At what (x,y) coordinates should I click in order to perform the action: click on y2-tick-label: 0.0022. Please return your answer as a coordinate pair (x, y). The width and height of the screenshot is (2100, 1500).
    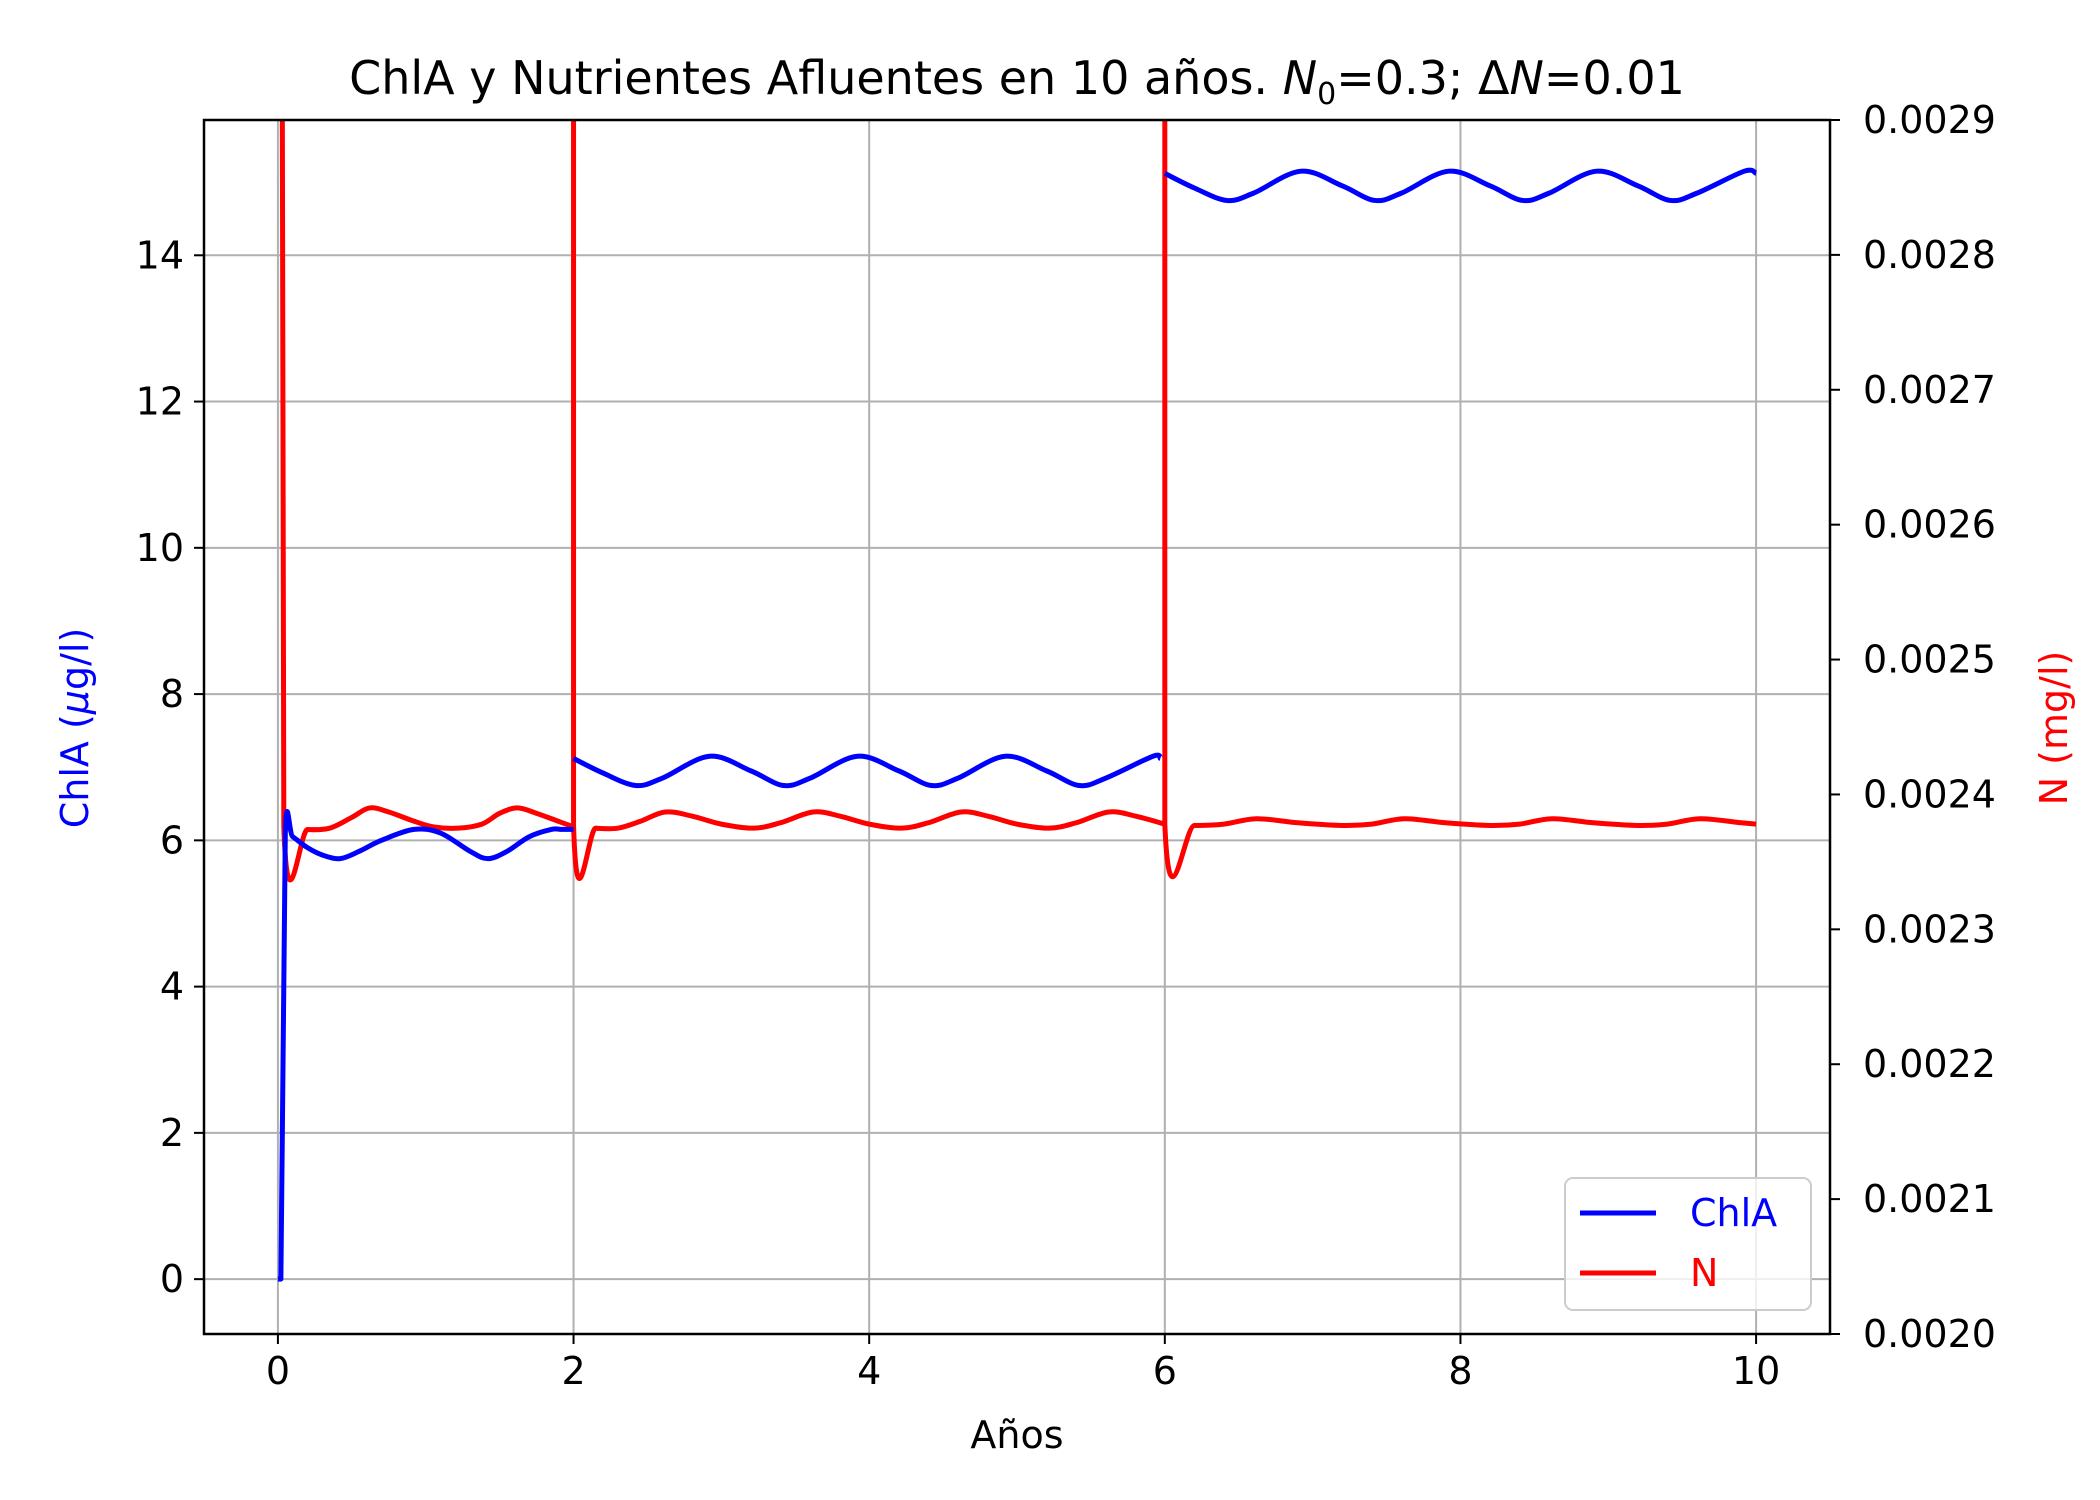
    Looking at the image, I should click on (1929, 1064).